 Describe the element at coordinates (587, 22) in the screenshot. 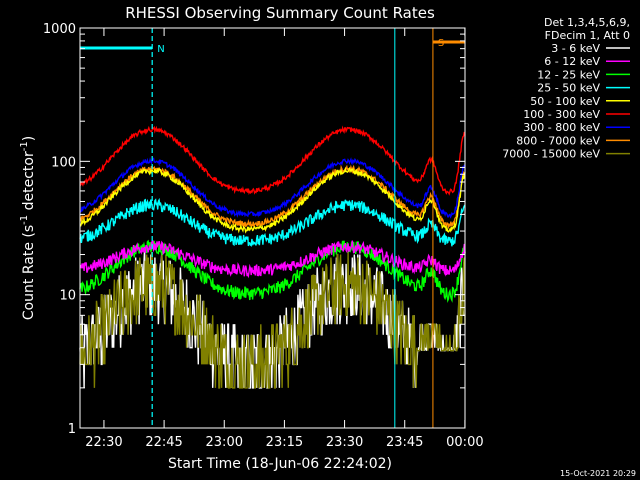

I see `legend-header-line: Det 1,3,4,5,6,9,` at that location.